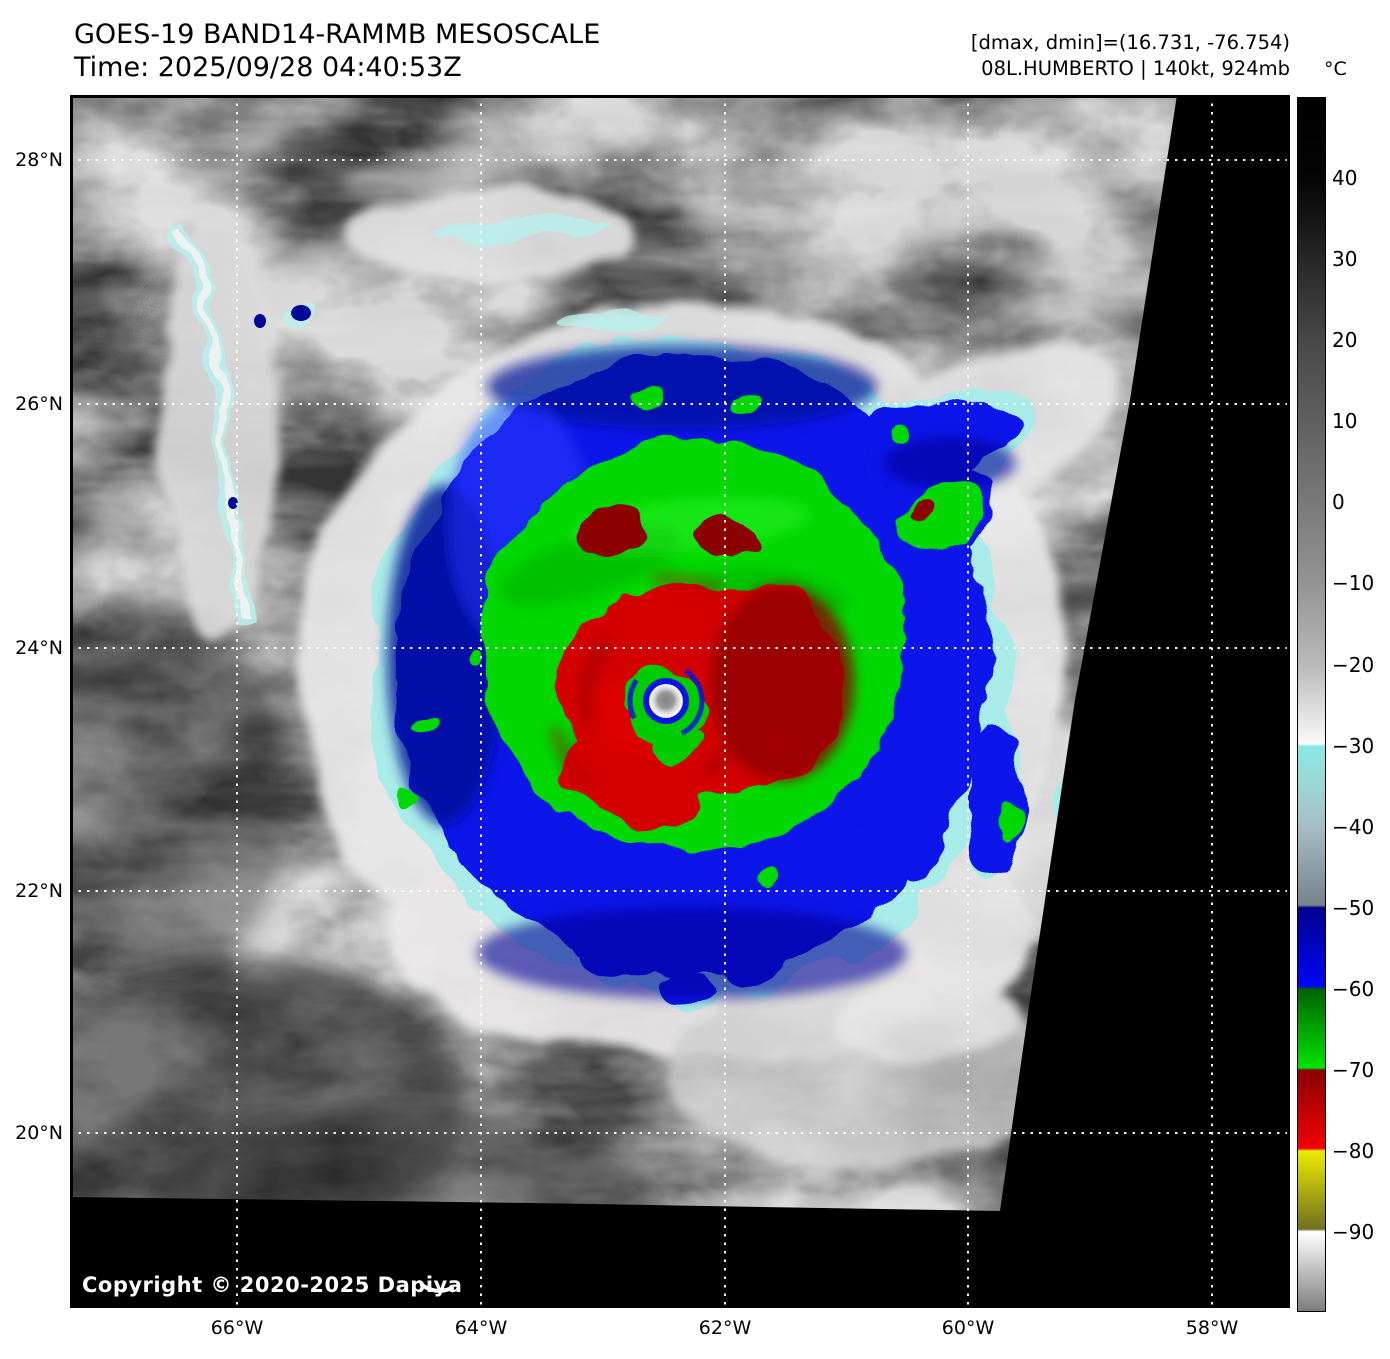  I want to click on range-readout: [dmax, dmin]=(16.731, -76.754), so click(1130, 42).